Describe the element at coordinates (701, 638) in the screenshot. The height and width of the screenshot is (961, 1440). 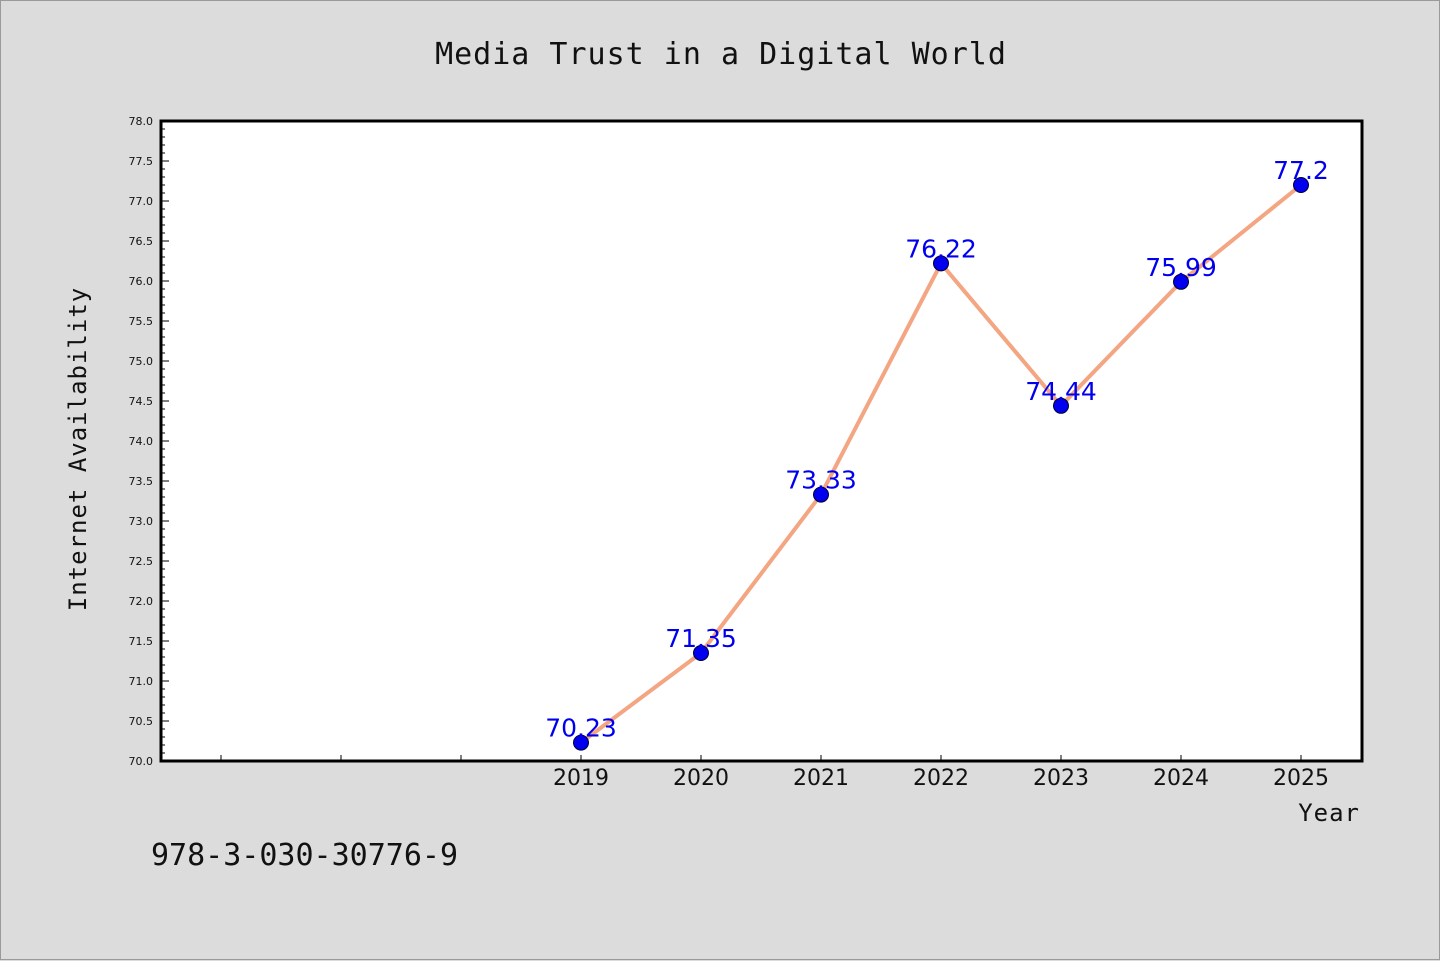
I see `data-label: 71.35` at that location.